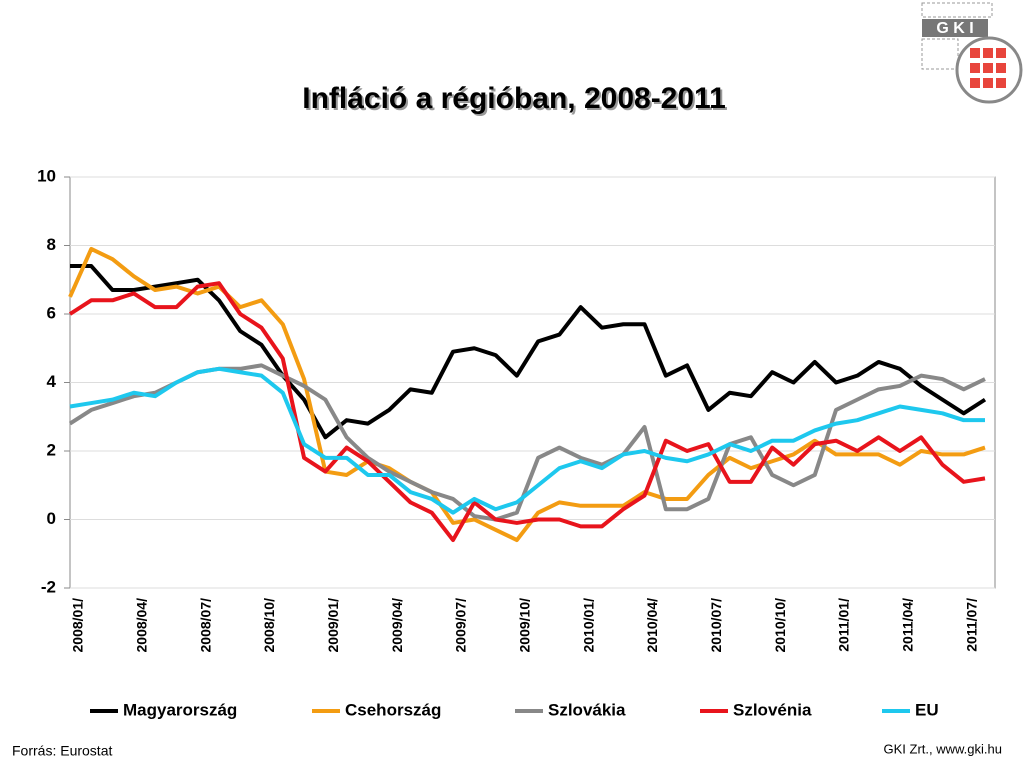 Image resolution: width=1024 pixels, height=768 pixels. Describe the element at coordinates (908, 625) in the screenshot. I see `x-tick-label: 2011/04/` at that location.